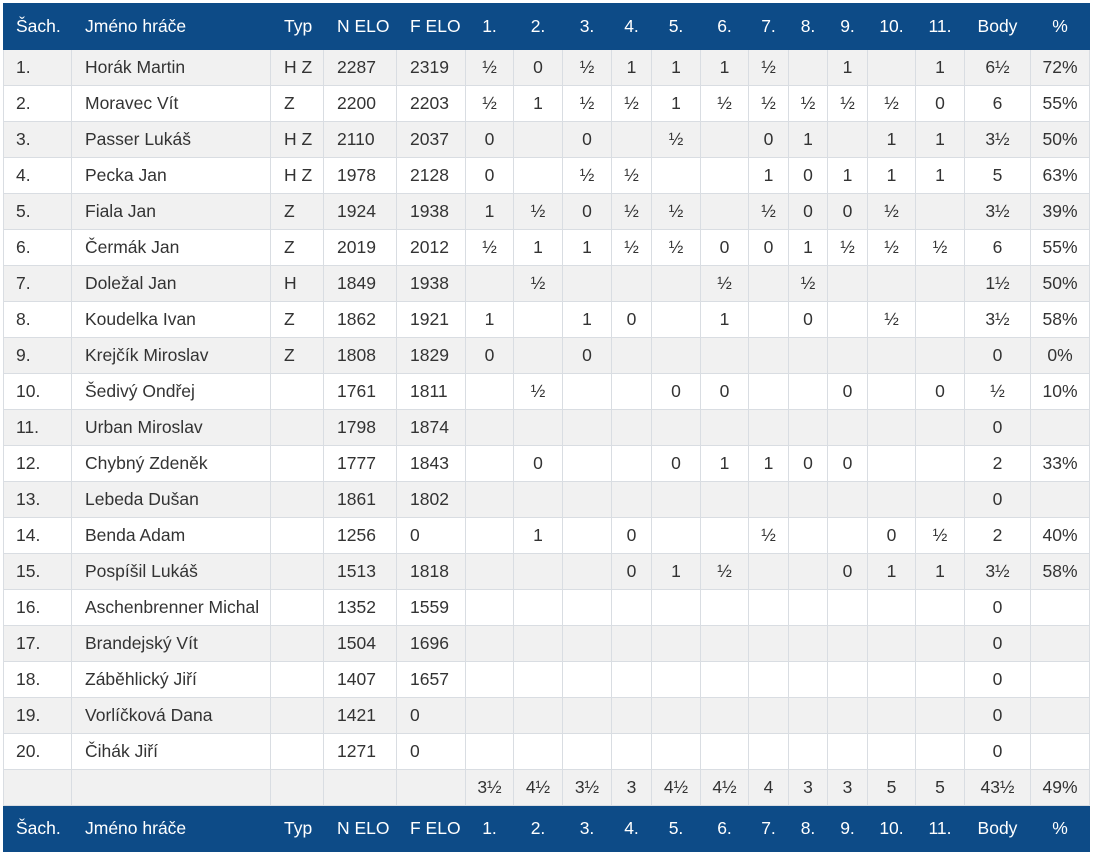 The image size is (1094, 852). What do you see at coordinates (546, 715) in the screenshot?
I see `table-row: 19. Vorlíčková Dana 1421 0 0` at bounding box center [546, 715].